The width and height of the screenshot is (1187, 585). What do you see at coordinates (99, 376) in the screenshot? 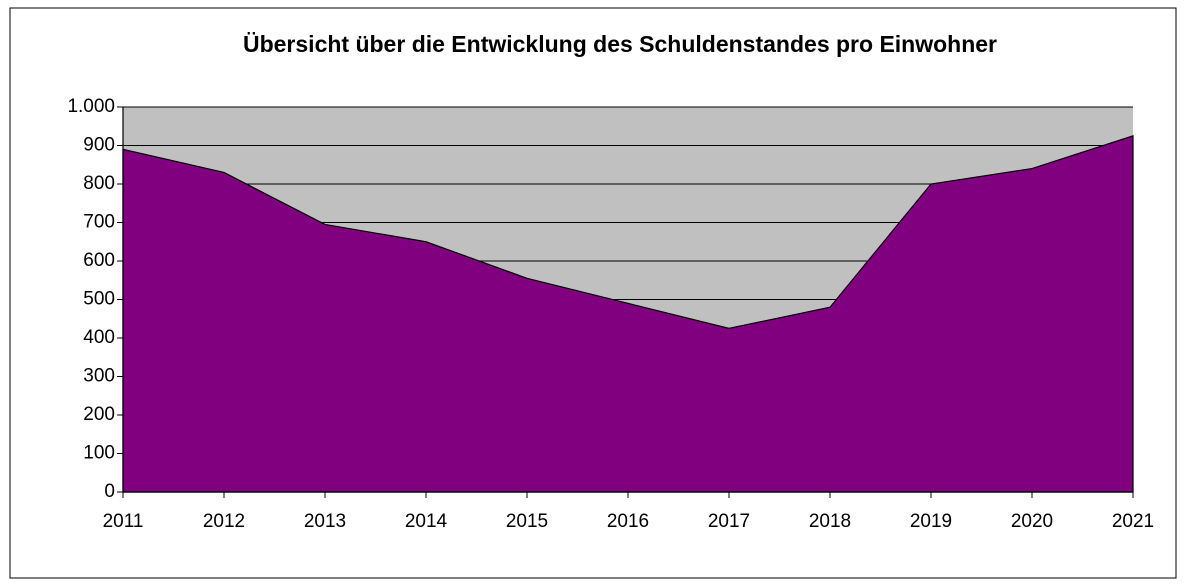
I see `y-tick-label: 300` at bounding box center [99, 376].